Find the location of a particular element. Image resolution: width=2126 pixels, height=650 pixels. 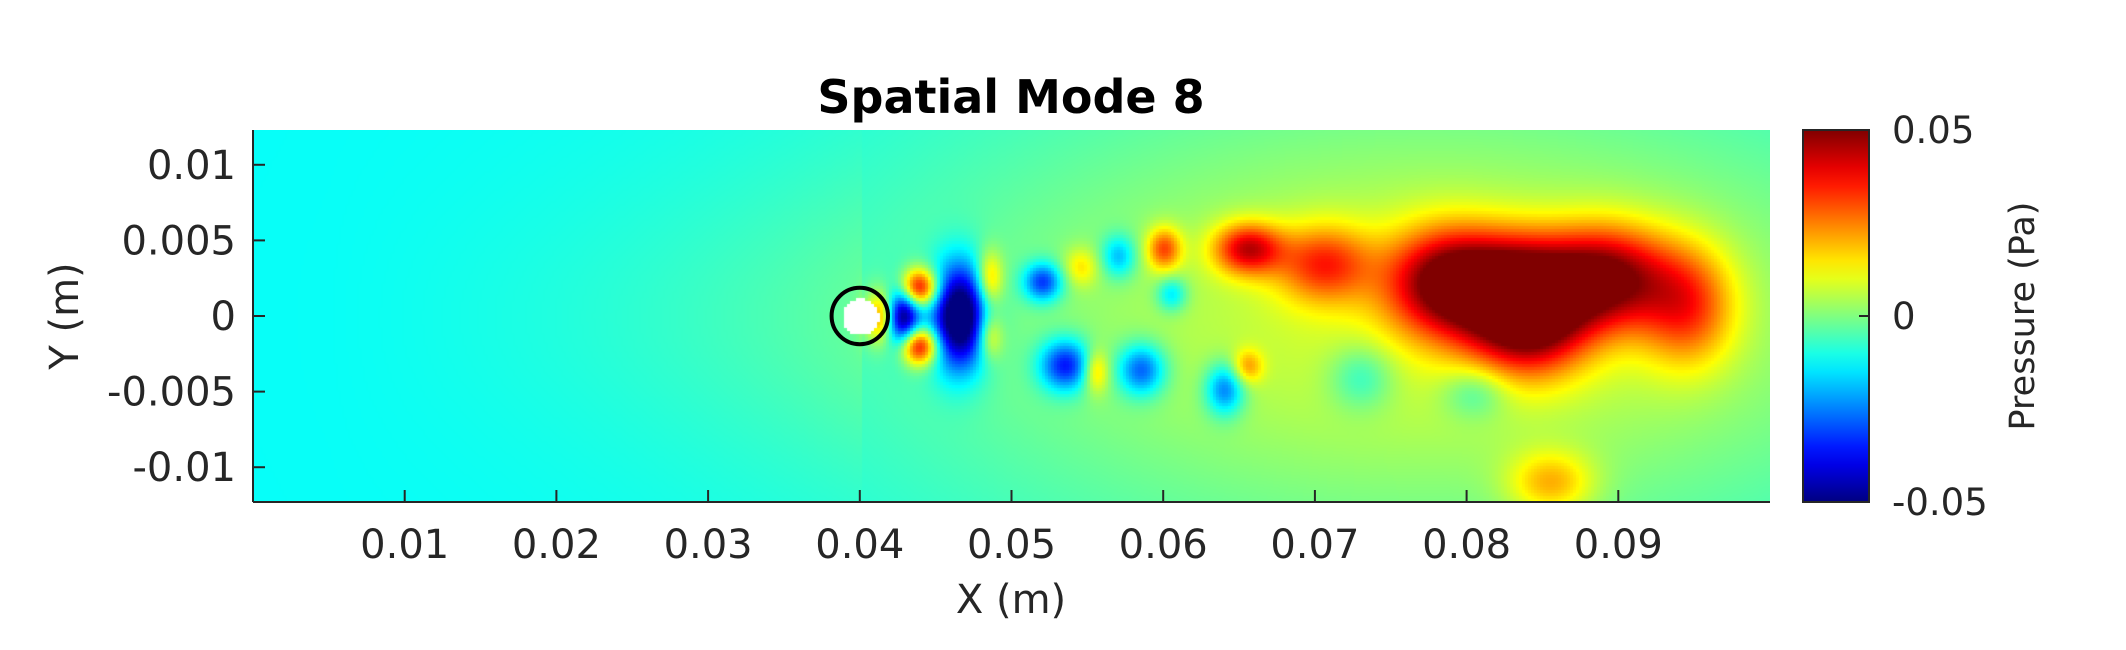

colorbar: 0.05 0 -0.05 Pressure (Pa) is located at coordinates (1922, 316).